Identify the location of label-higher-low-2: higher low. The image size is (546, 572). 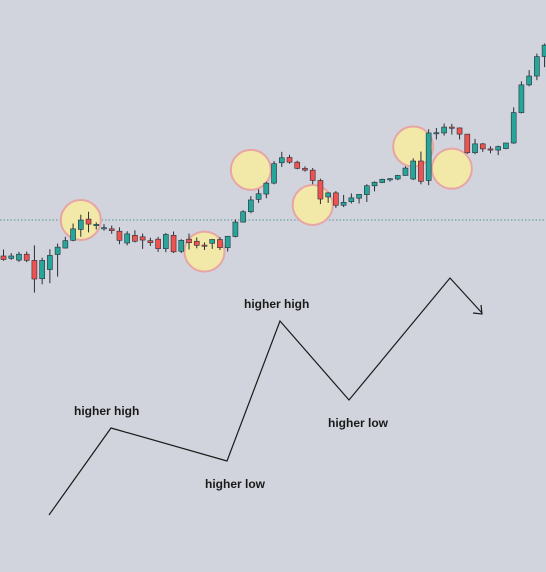
(358, 423).